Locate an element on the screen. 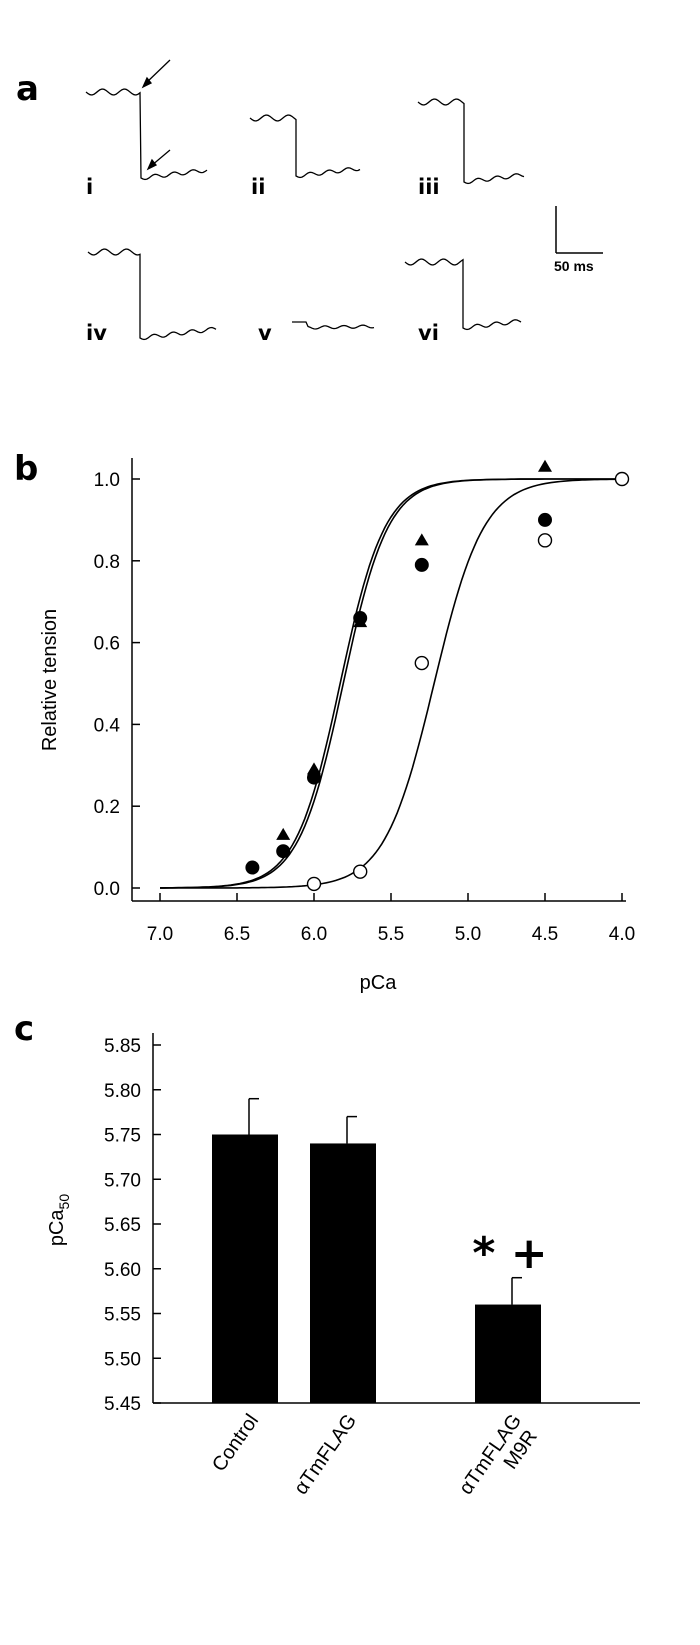 This screenshot has height=1645, width=700. panel-a-letter: a is located at coordinates (27, 89).